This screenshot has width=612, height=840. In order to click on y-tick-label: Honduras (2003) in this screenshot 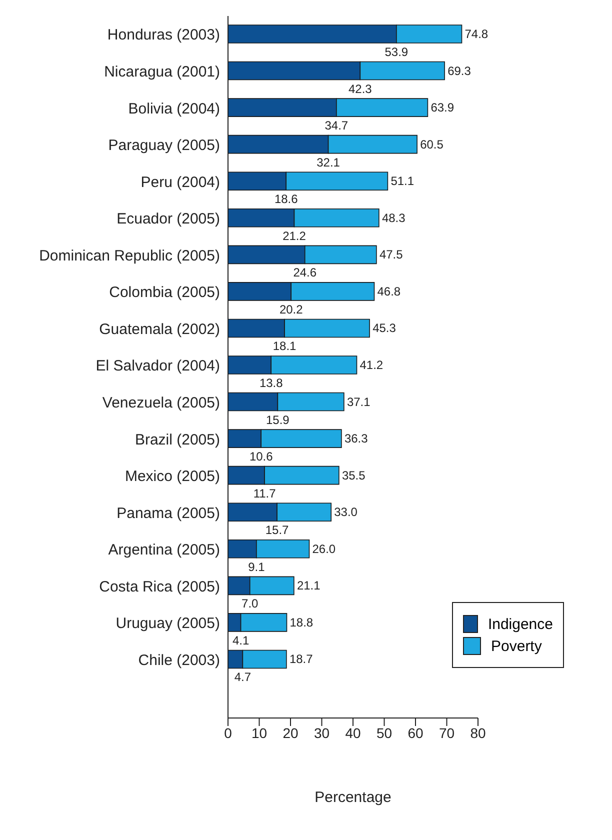, I will do `click(163, 35)`.